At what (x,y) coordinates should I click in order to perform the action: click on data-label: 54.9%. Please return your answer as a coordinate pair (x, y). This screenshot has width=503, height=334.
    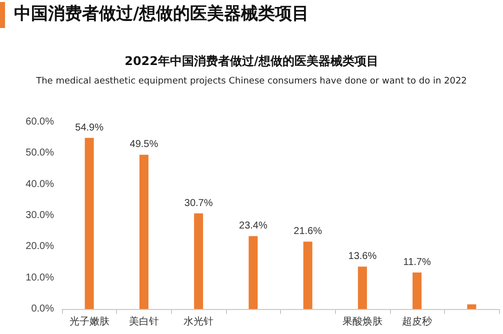
    Looking at the image, I should click on (89, 128).